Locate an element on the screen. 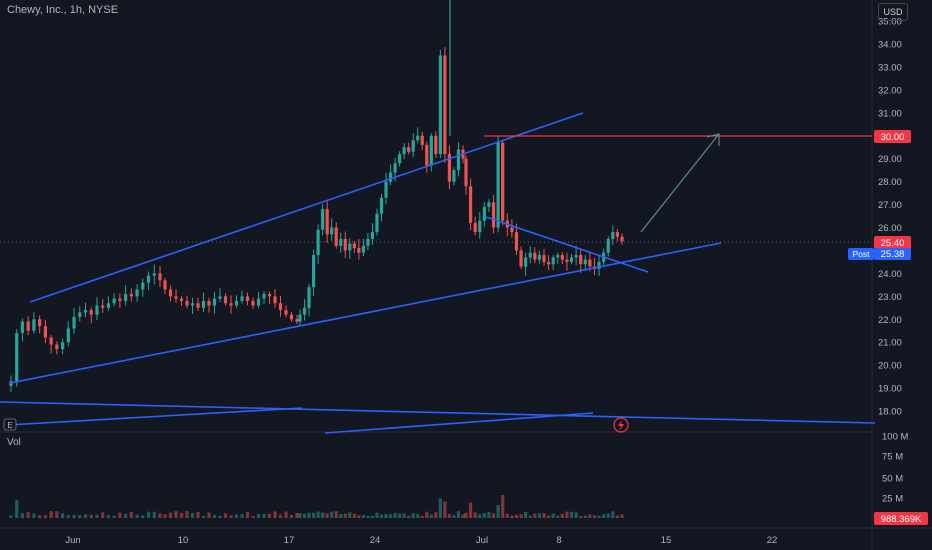  projection-arrow is located at coordinates (680, 183).